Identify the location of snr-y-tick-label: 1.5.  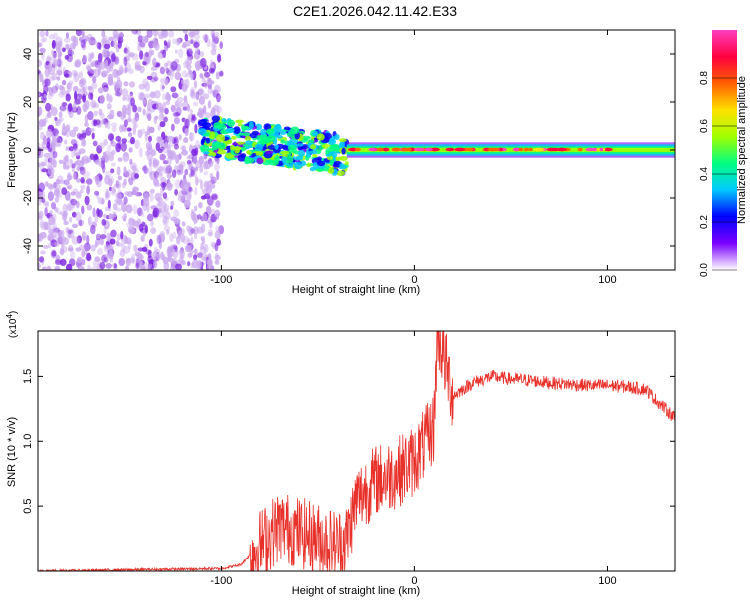
(28, 376).